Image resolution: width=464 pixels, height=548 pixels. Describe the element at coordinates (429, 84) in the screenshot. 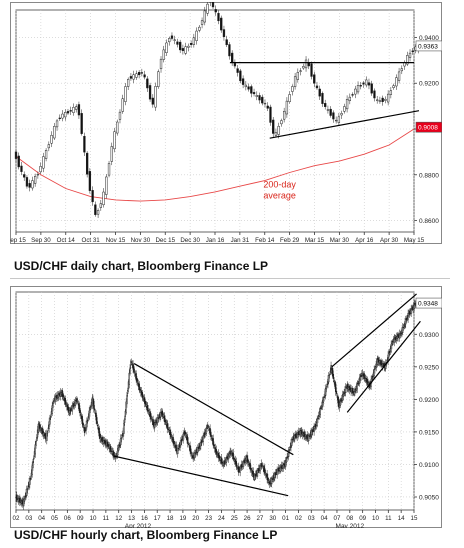

I see `y-tick-label: 0.9200` at that location.